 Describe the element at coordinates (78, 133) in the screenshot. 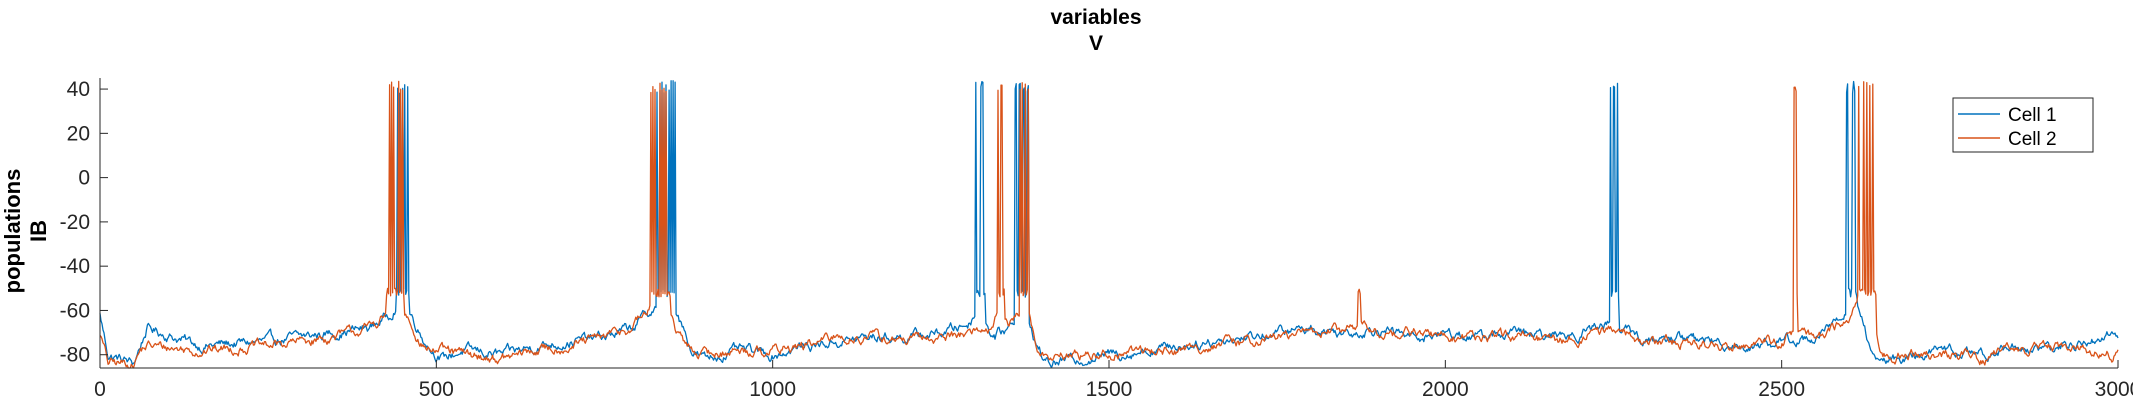

I see `y-tick-label: 20` at that location.